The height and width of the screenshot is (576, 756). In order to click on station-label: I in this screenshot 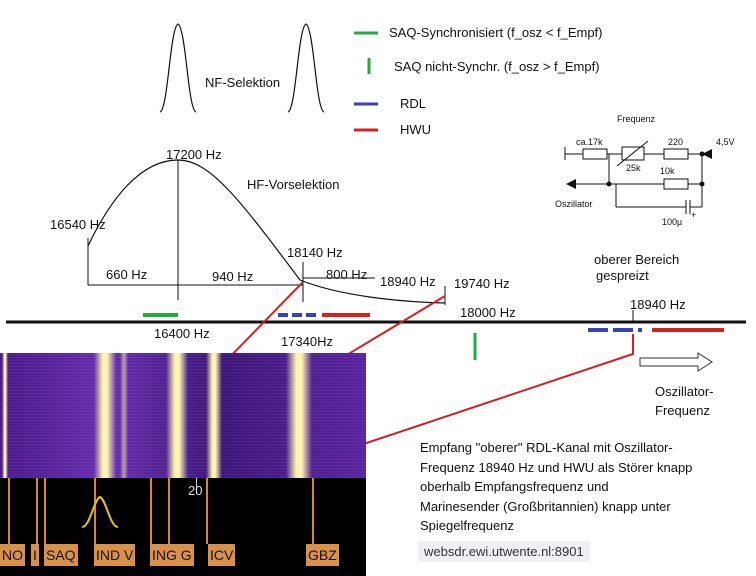, I will do `click(35, 555)`.